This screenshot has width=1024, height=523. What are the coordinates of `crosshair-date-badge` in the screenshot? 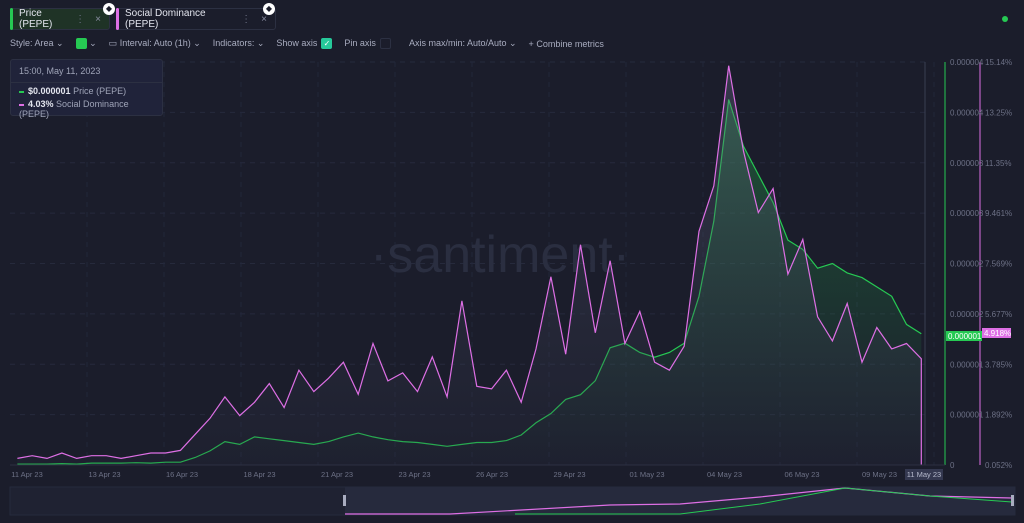 It's located at (924, 474).